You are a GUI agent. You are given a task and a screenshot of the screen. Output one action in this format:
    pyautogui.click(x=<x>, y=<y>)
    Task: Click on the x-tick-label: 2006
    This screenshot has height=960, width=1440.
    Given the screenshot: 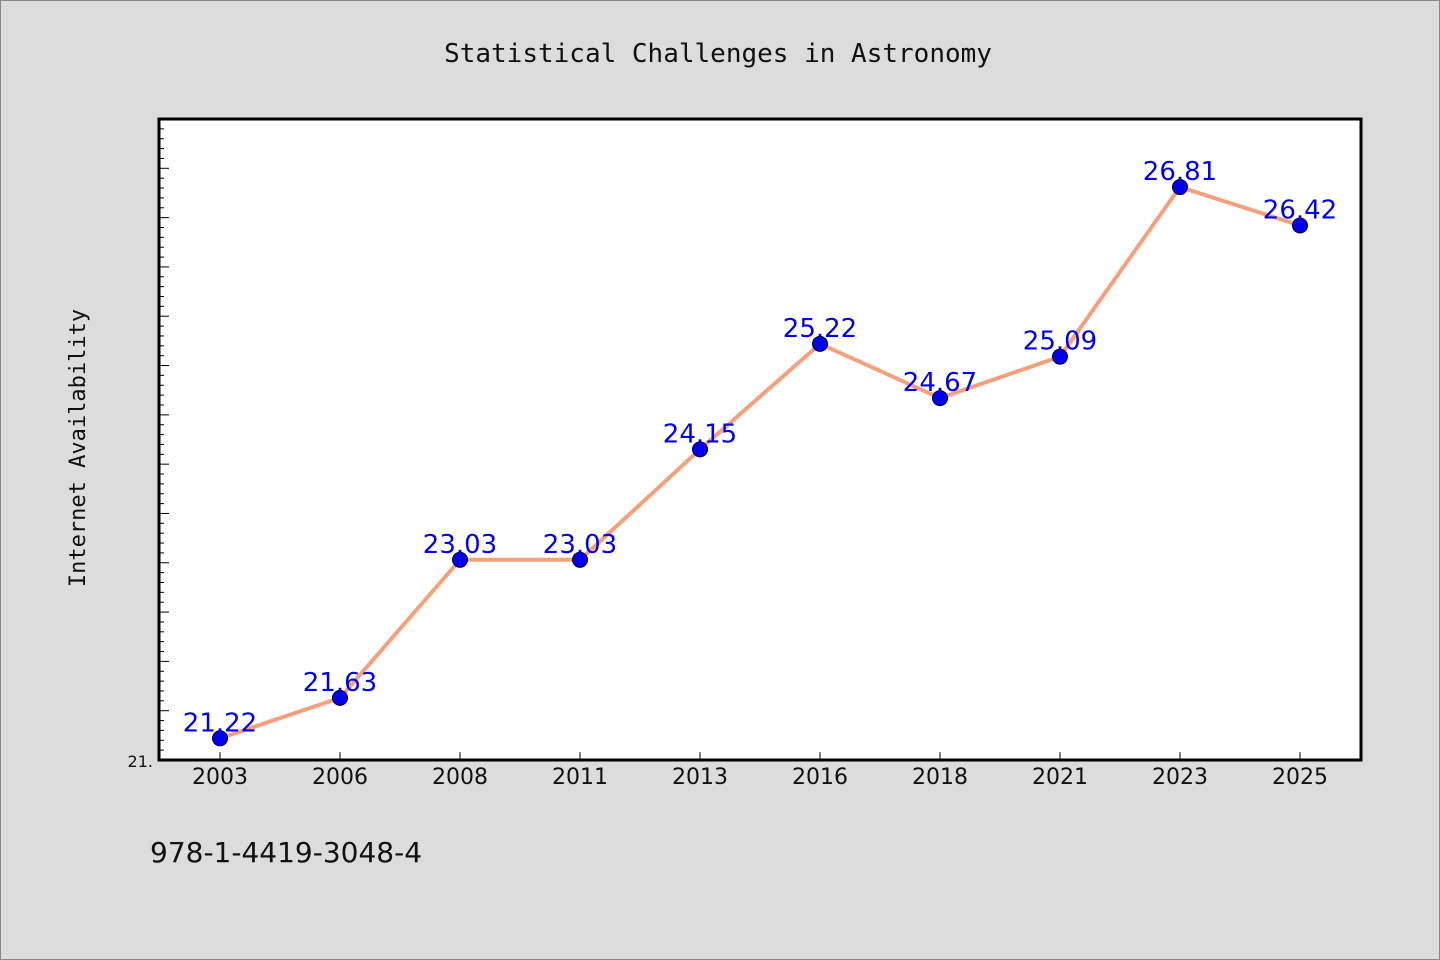 What is the action you would take?
    pyautogui.click(x=340, y=777)
    